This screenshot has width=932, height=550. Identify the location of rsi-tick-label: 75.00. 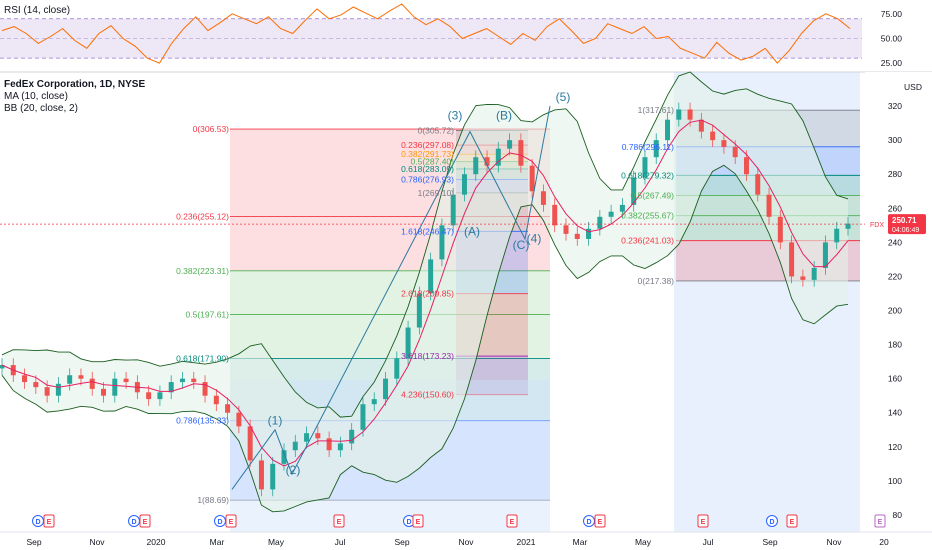
(892, 14).